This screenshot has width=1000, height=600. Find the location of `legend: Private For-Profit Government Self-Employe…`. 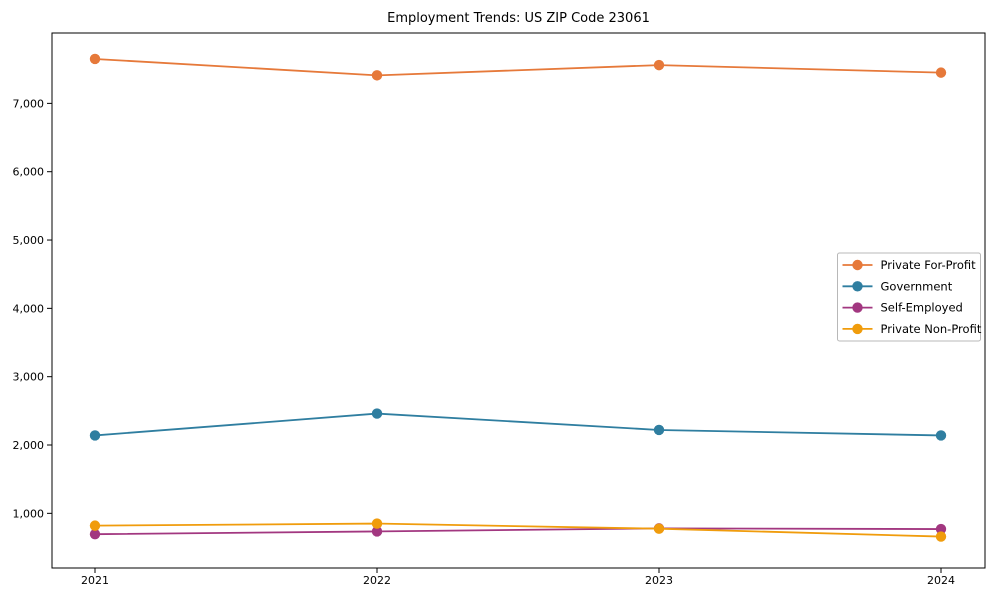

legend: Private For-Profit Government Self-Employe… is located at coordinates (909, 297).